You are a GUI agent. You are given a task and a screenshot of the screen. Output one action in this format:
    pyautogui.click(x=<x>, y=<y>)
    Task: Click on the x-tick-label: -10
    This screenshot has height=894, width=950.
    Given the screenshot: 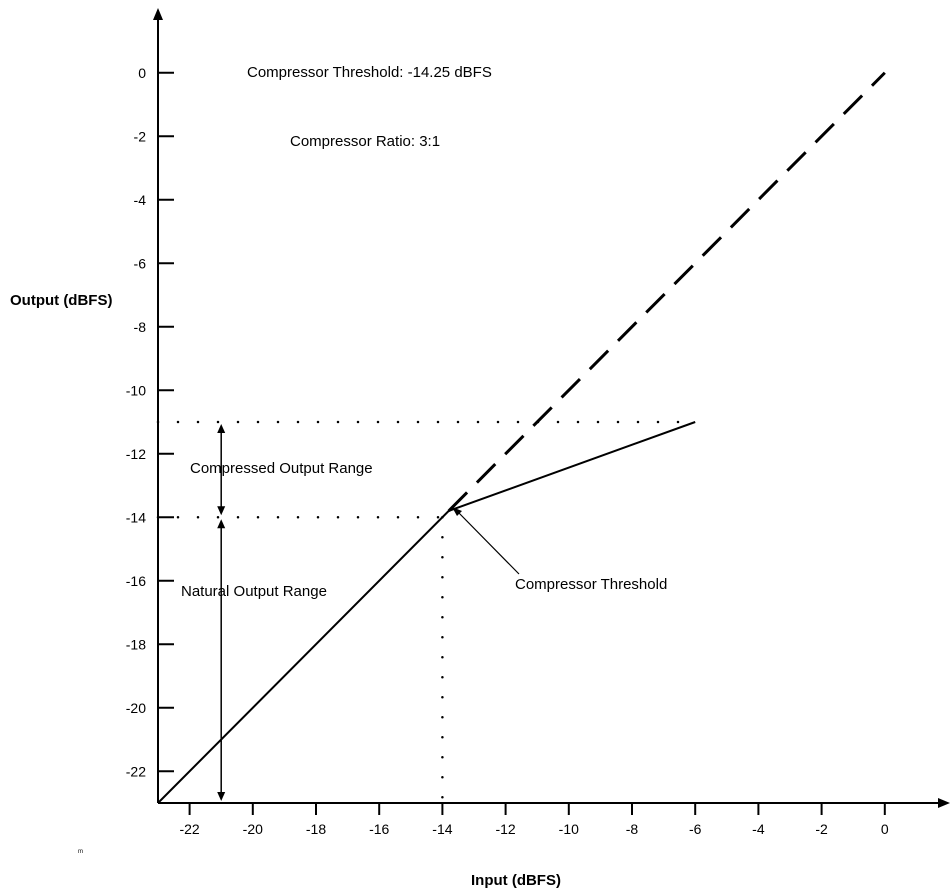 What is the action you would take?
    pyautogui.click(x=569, y=829)
    